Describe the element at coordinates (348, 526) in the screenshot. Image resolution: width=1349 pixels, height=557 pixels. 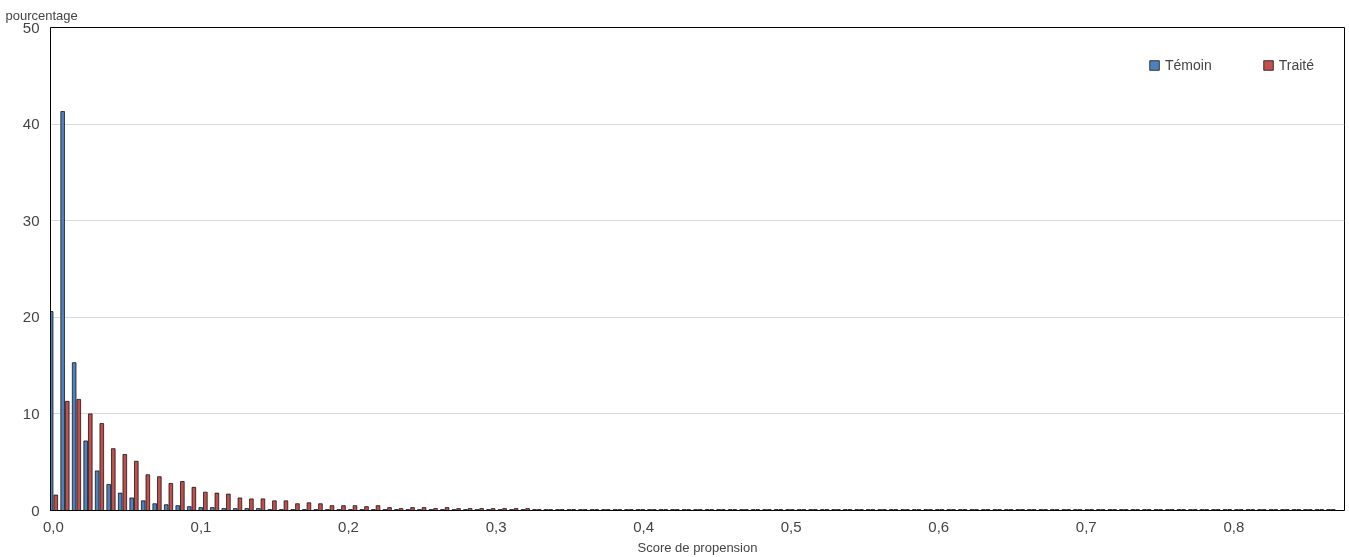
I see `x-tick-label: 0,2` at that location.